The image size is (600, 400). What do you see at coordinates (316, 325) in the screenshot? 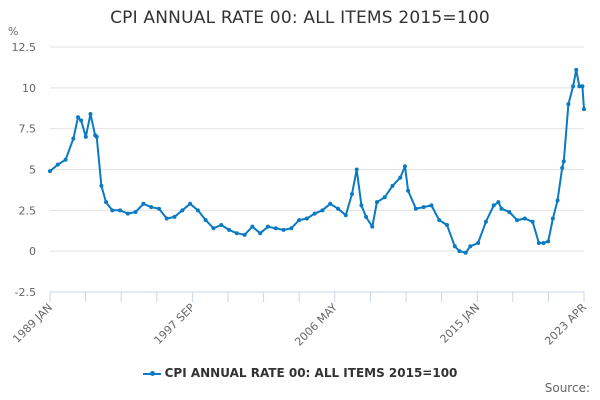
I see `x-tick-label: 2006 MAY` at bounding box center [316, 325].